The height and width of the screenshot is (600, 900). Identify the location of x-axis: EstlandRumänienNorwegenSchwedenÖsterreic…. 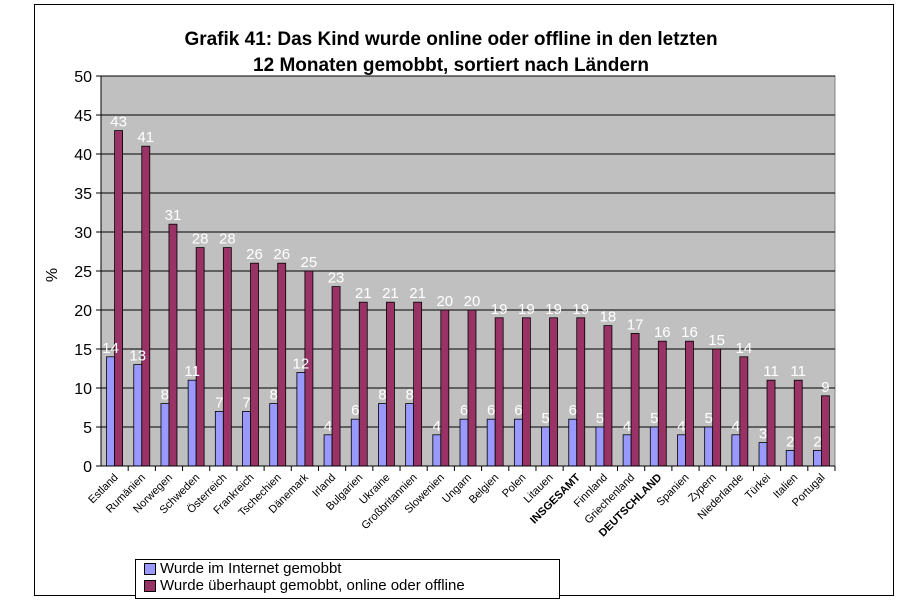
(461, 502).